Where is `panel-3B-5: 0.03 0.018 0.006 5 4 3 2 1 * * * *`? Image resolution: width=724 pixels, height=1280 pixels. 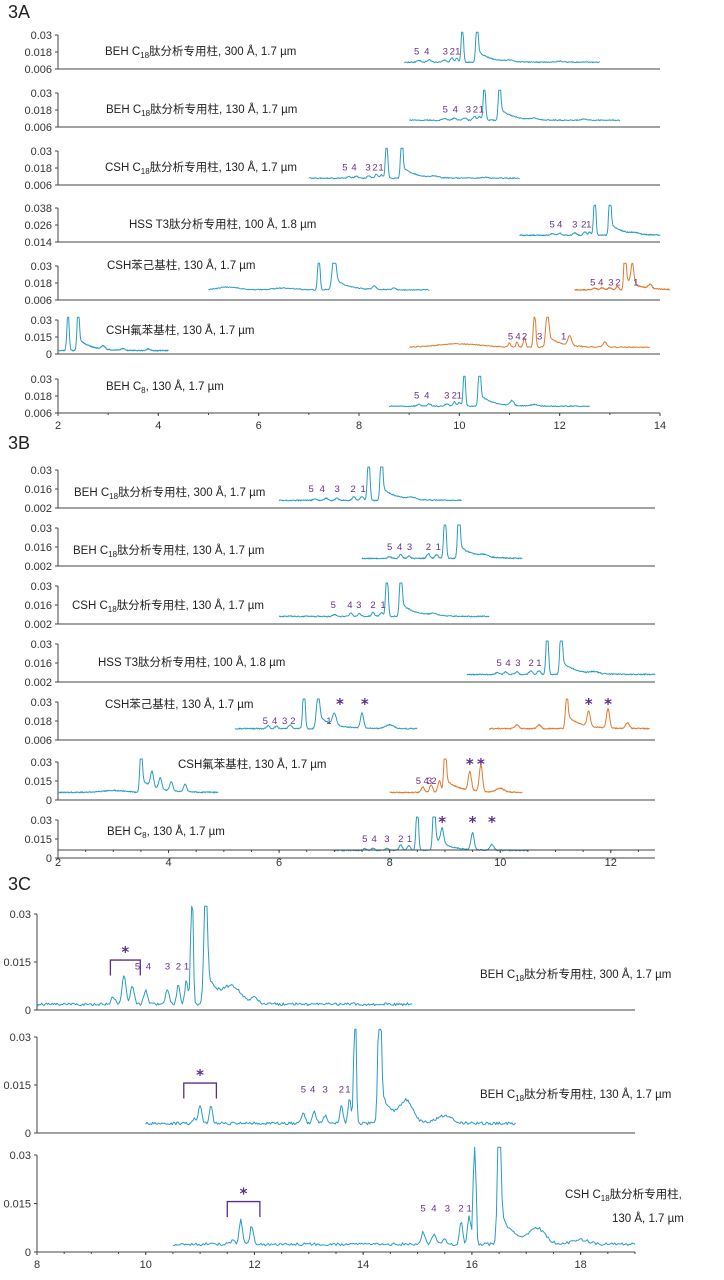 panel-3B-5: 0.03 0.018 0.006 5 4 3 2 1 * * * * is located at coordinates (339, 721).